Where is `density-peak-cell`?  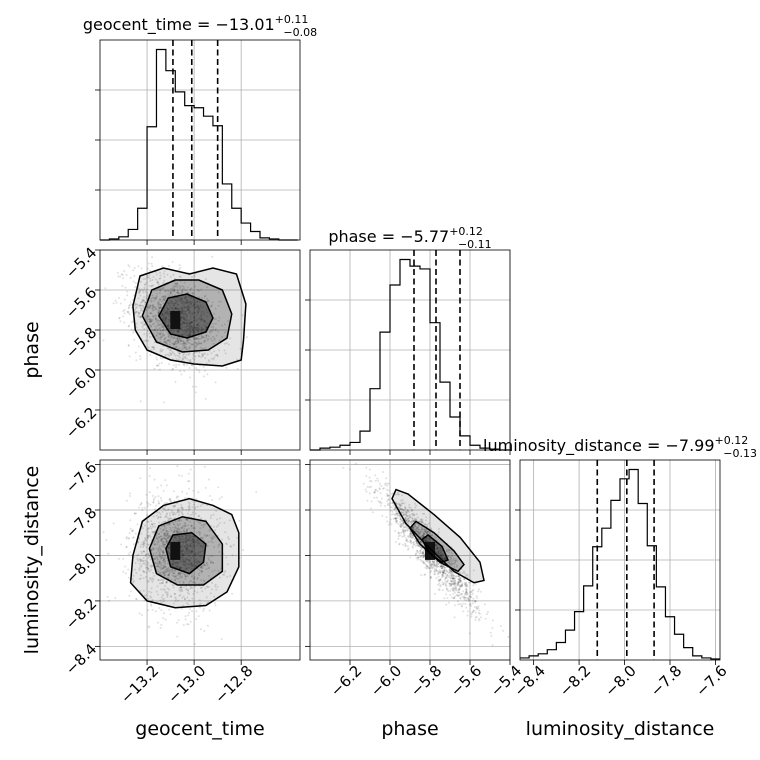
density-peak-cell is located at coordinates (175, 550).